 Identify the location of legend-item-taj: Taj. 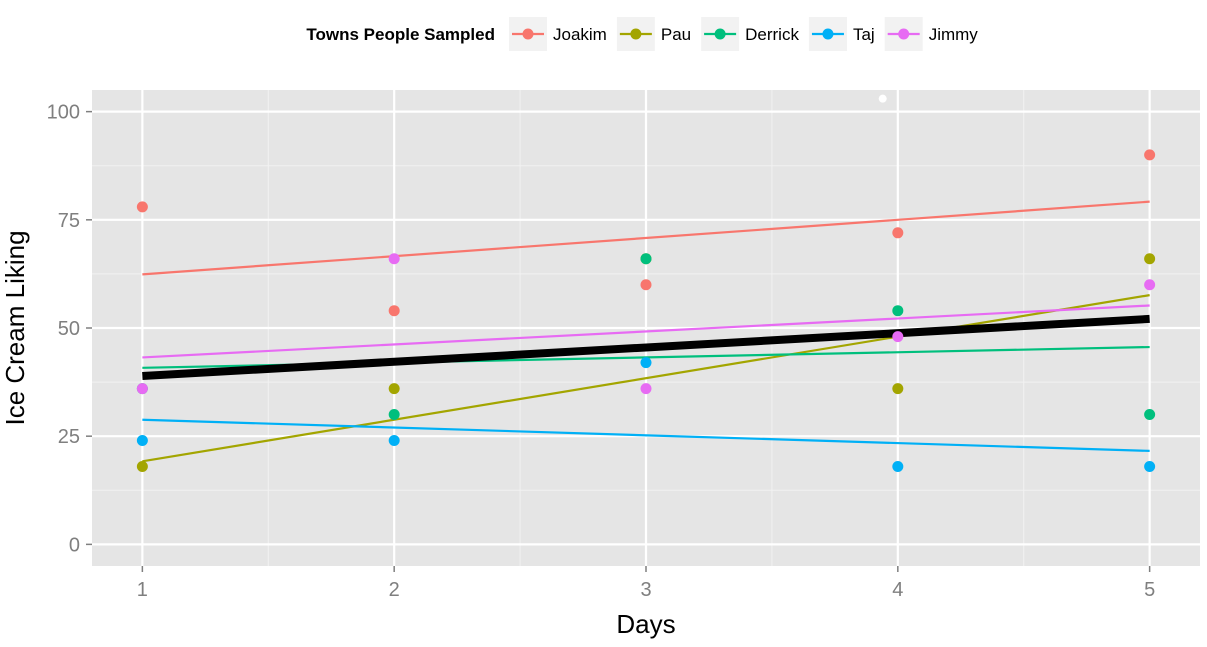
(841, 34).